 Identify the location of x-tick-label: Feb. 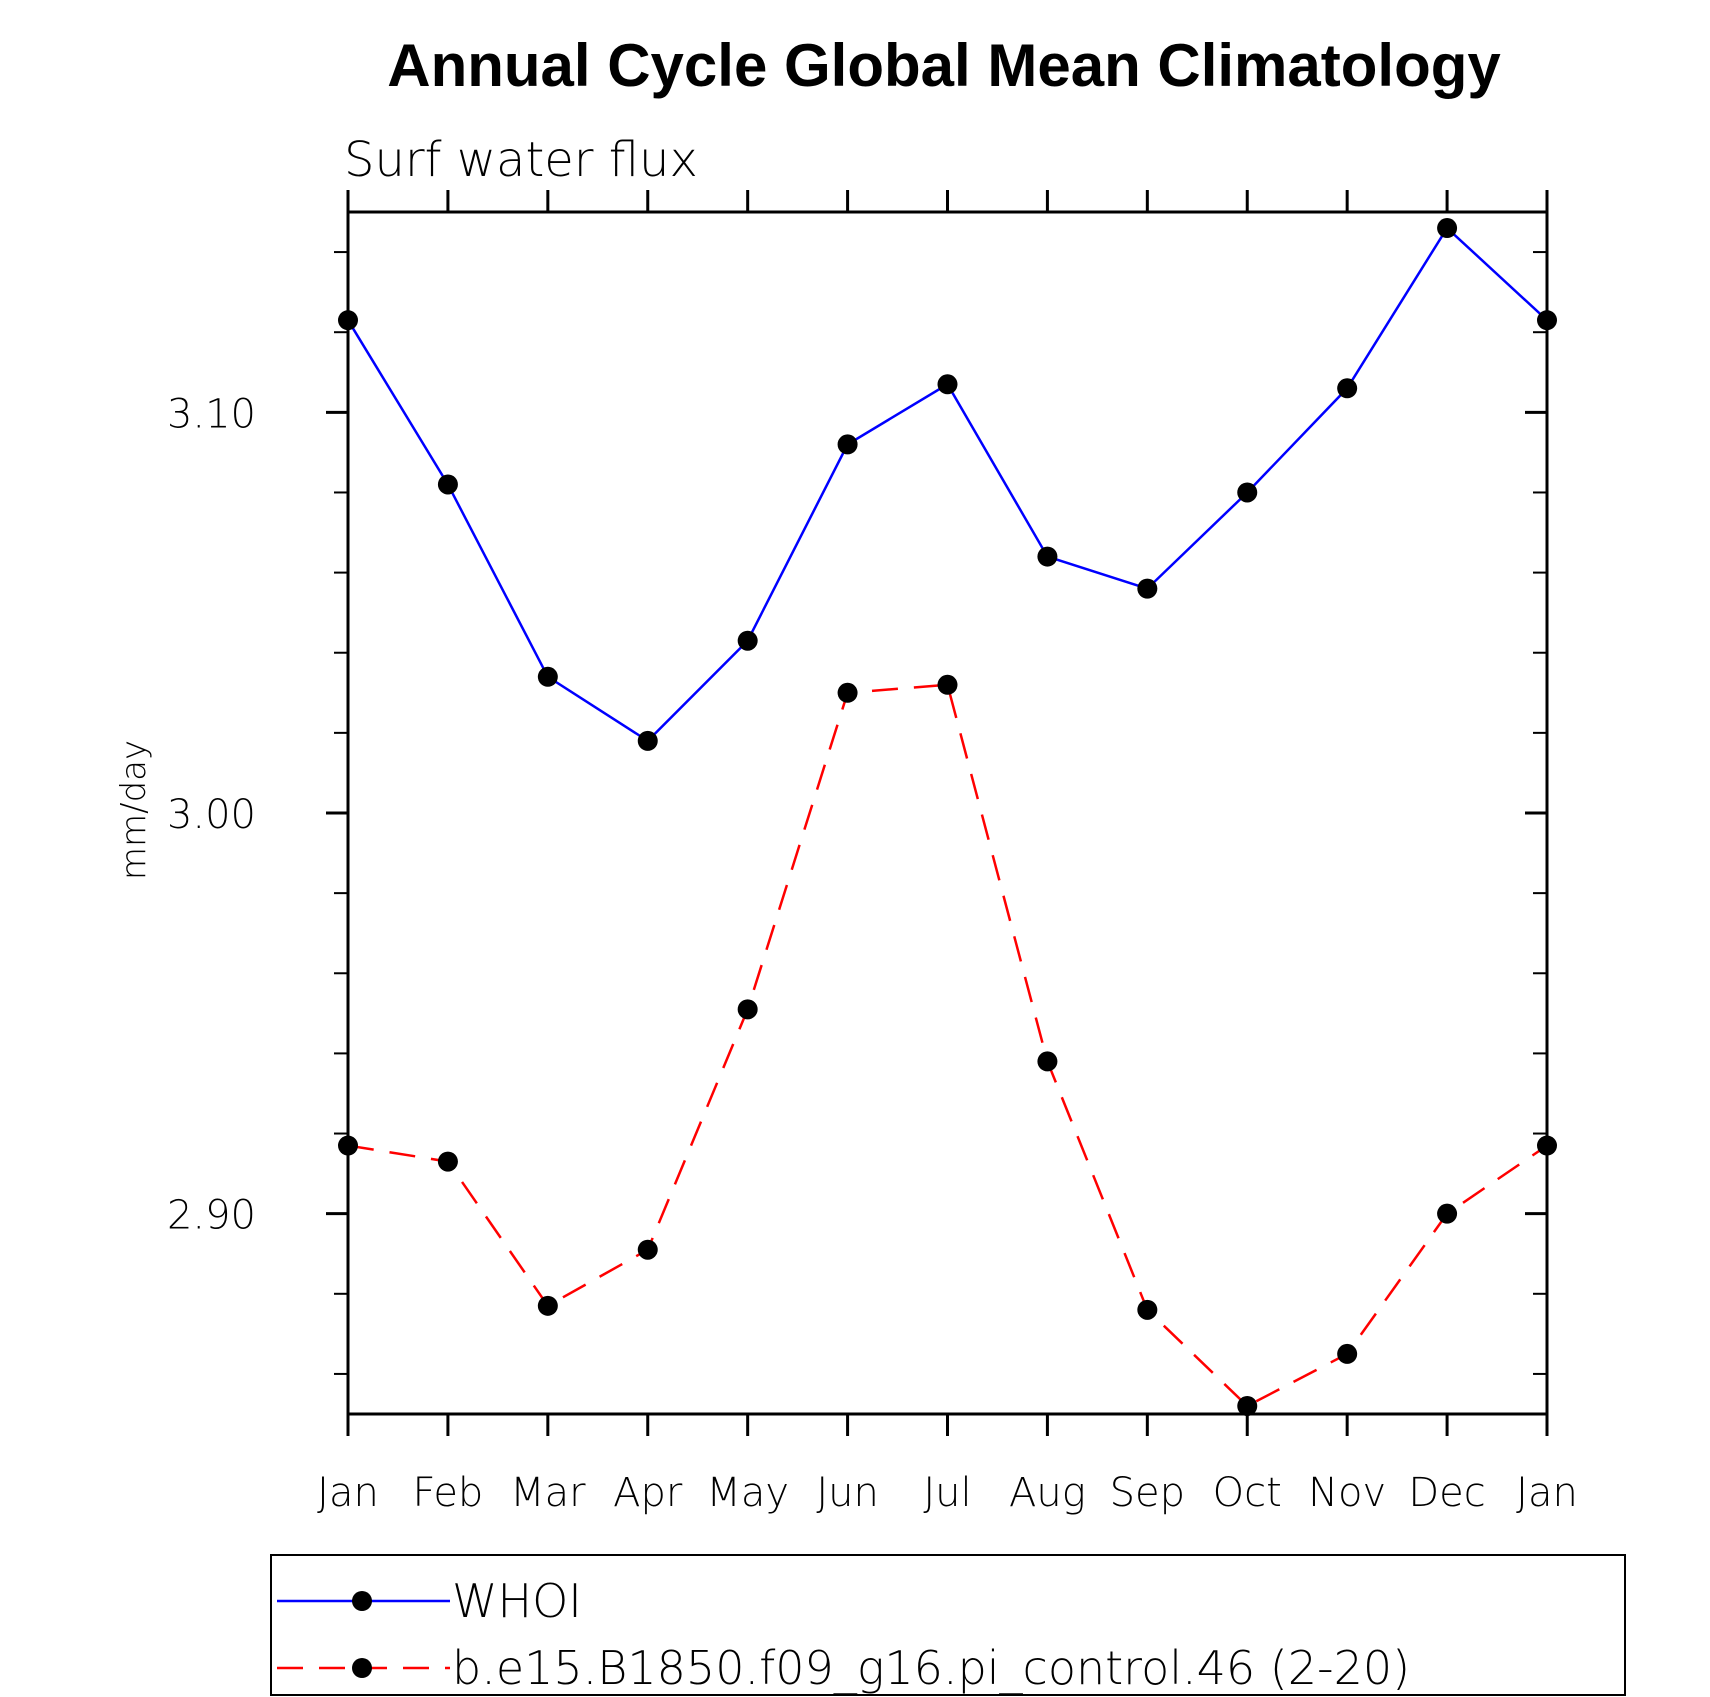
(448, 1493).